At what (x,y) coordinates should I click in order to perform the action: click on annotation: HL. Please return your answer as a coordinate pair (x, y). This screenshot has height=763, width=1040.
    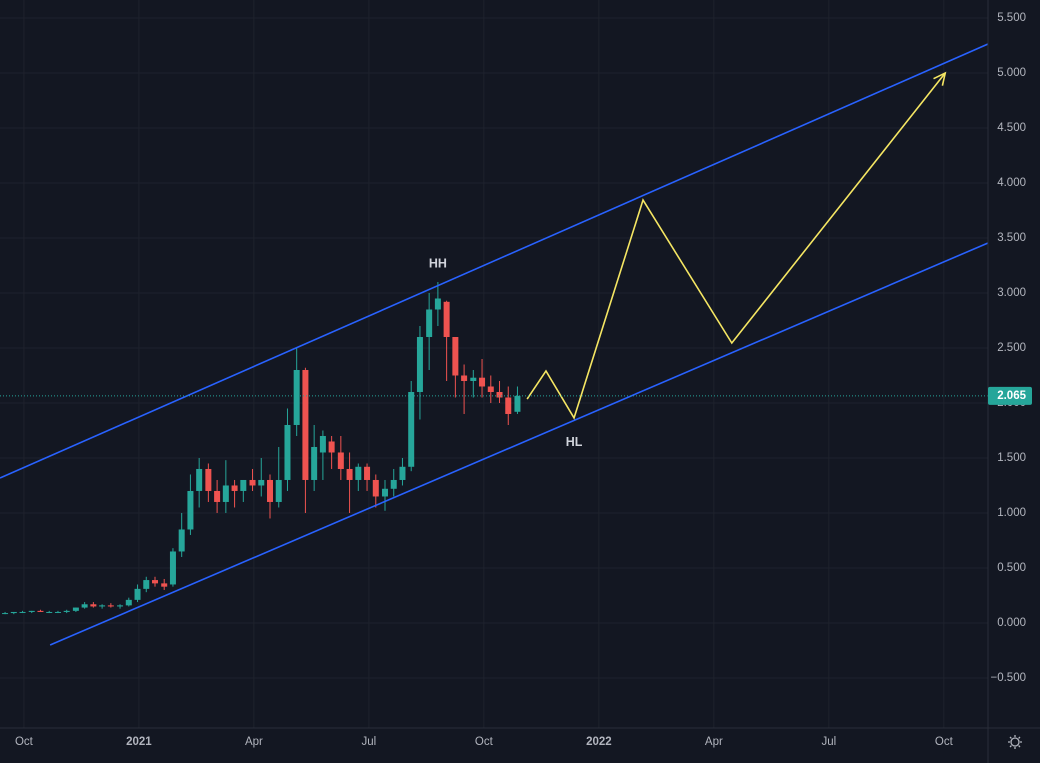
    Looking at the image, I should click on (574, 442).